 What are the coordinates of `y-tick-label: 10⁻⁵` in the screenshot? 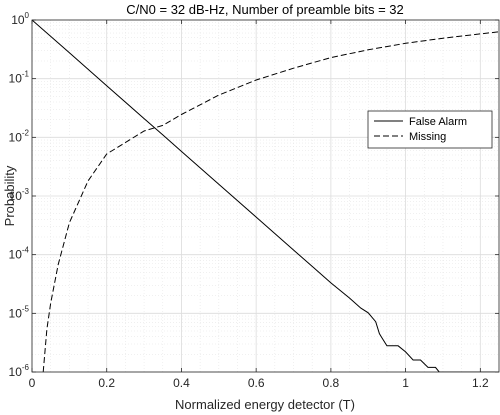 It's located at (19, 312).